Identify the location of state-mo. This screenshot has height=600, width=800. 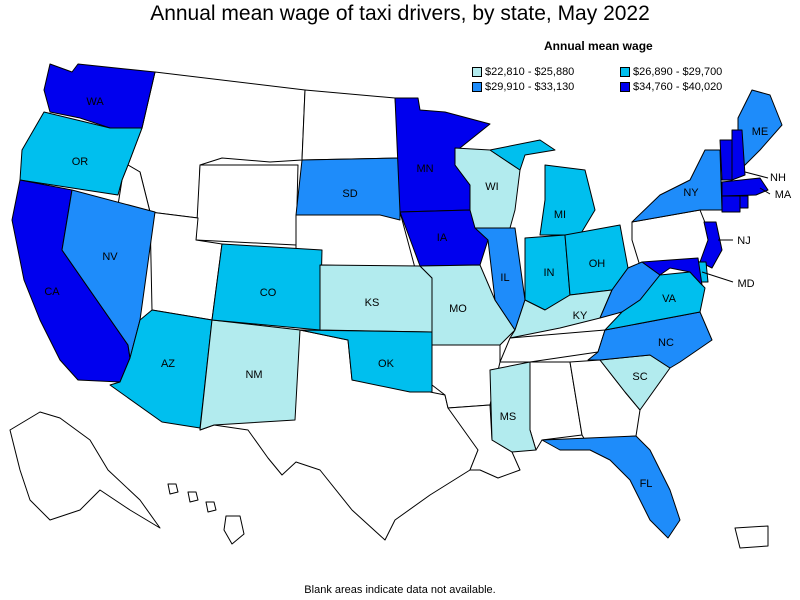
(467, 305).